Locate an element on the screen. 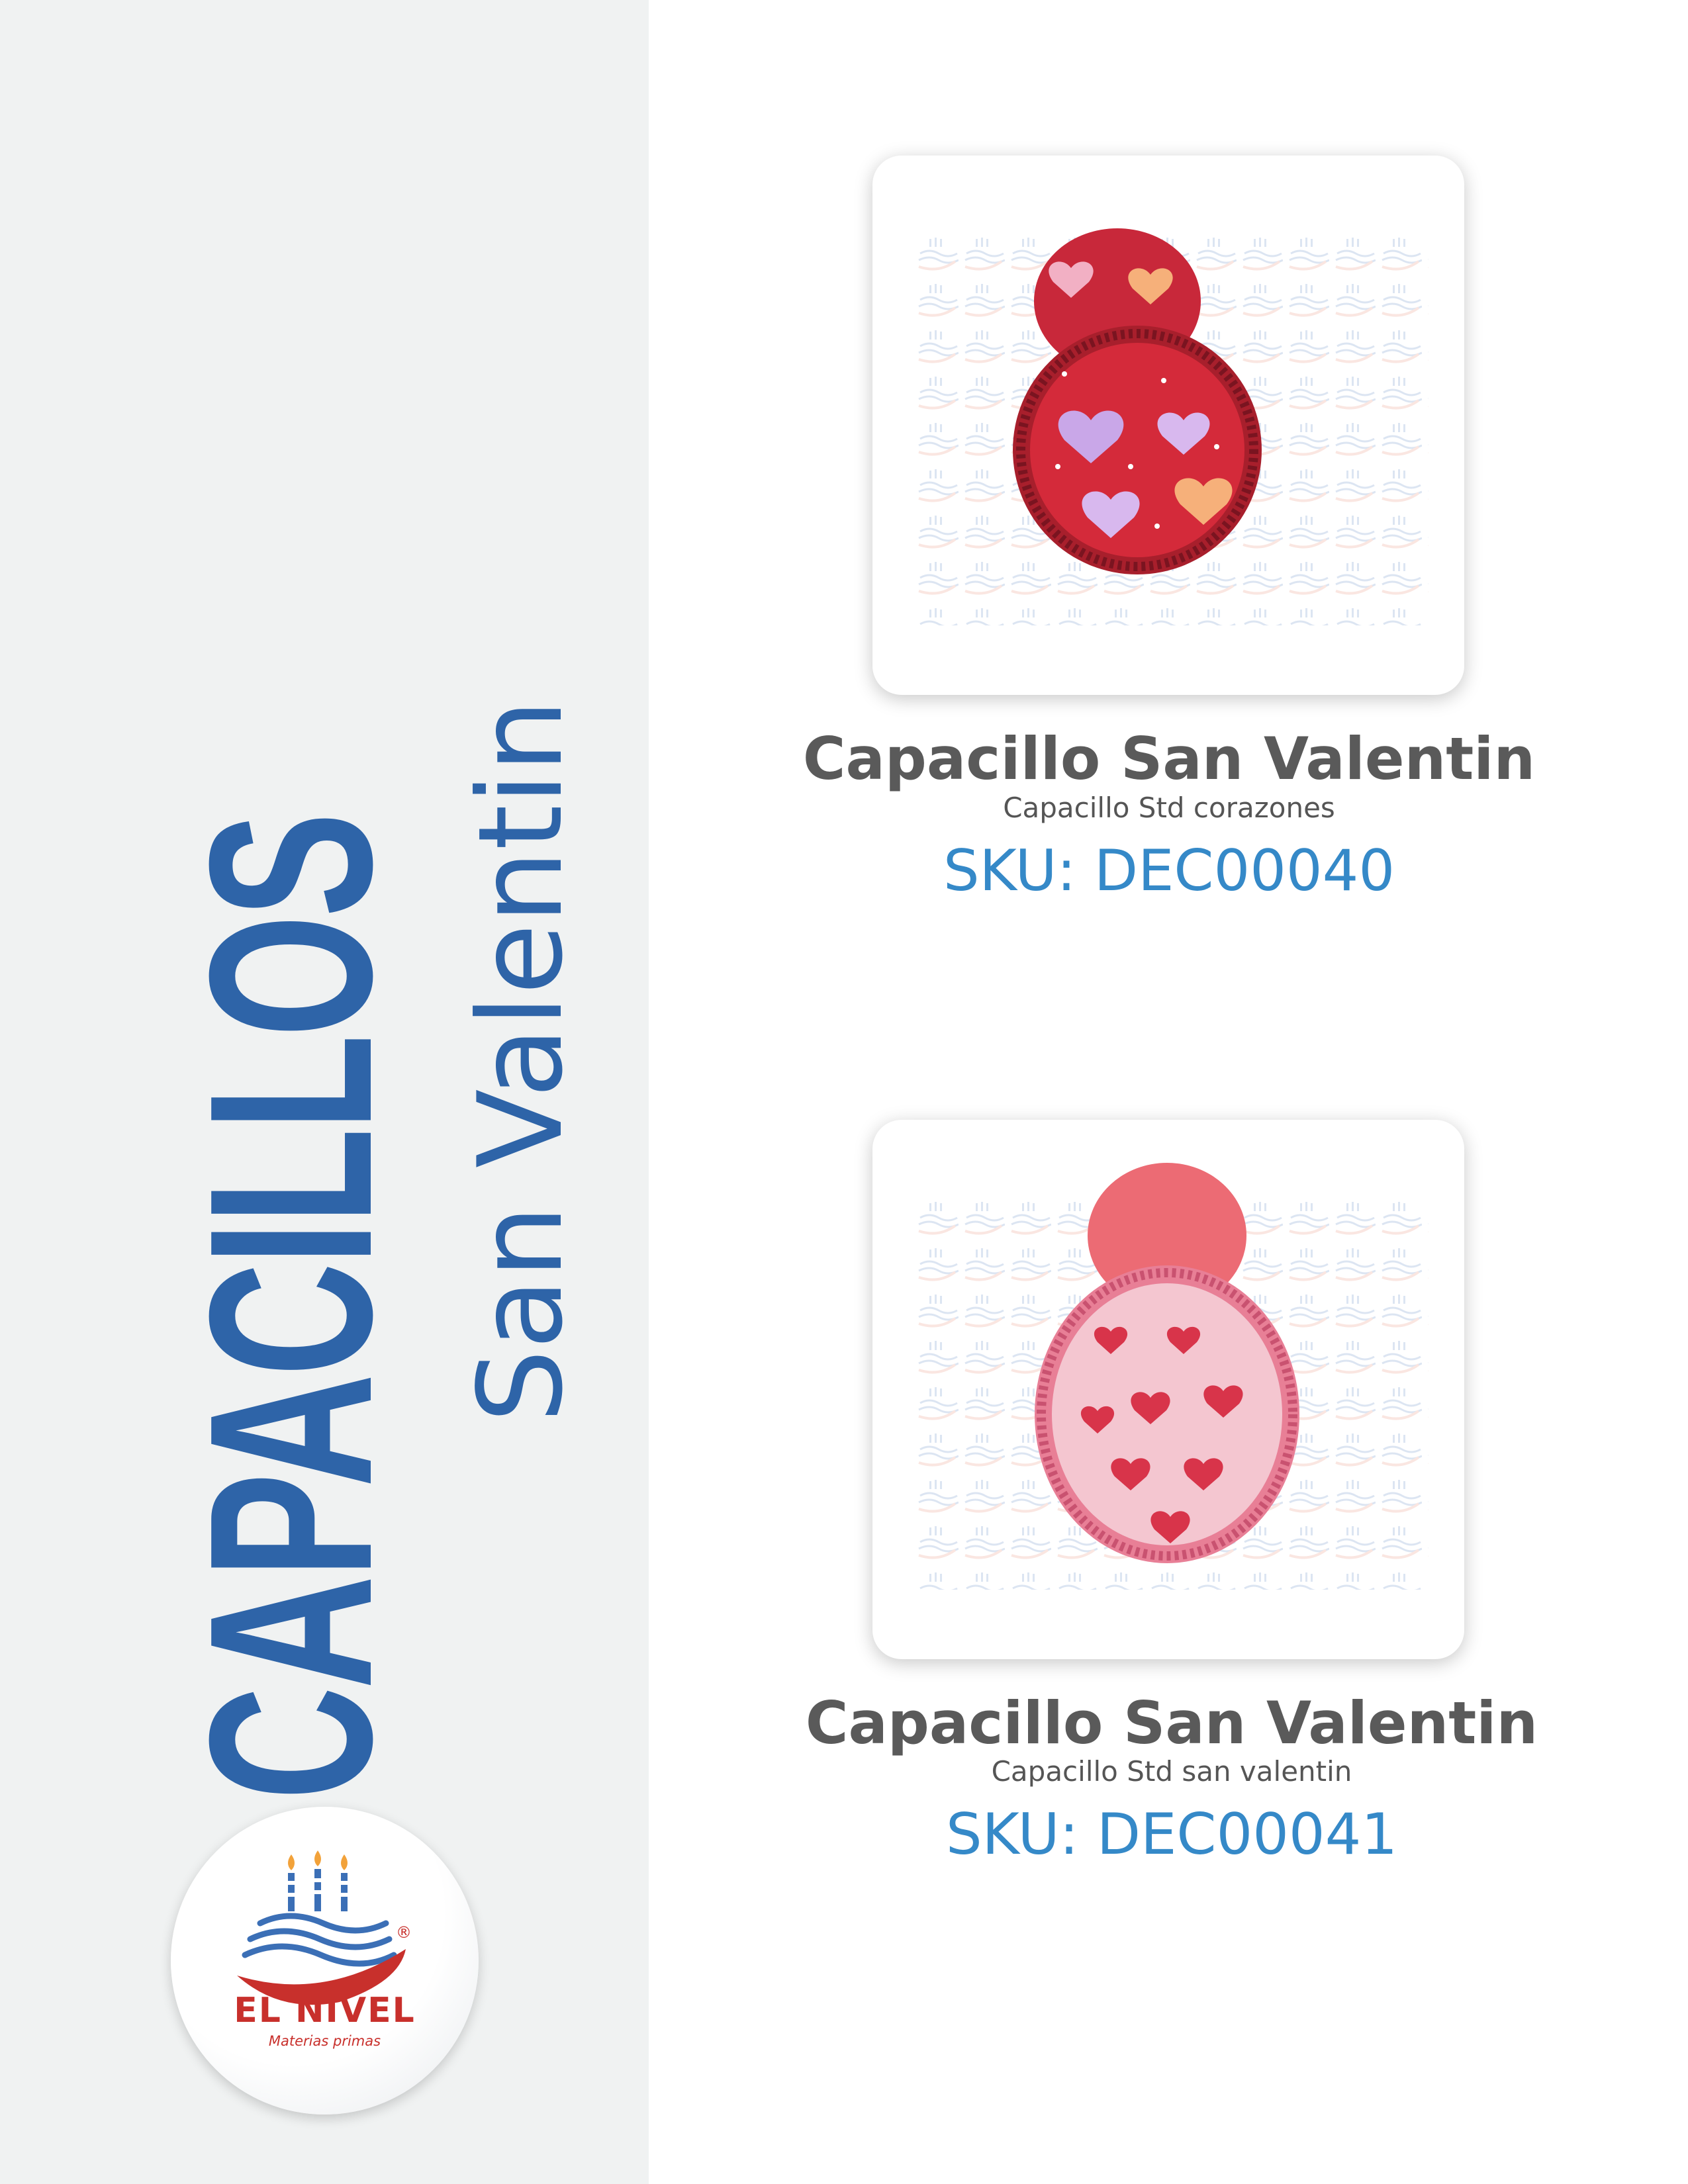 Image resolution: width=1688 pixels, height=2184 pixels. product-name-2: Capacillo San Valentin is located at coordinates (1171, 1723).